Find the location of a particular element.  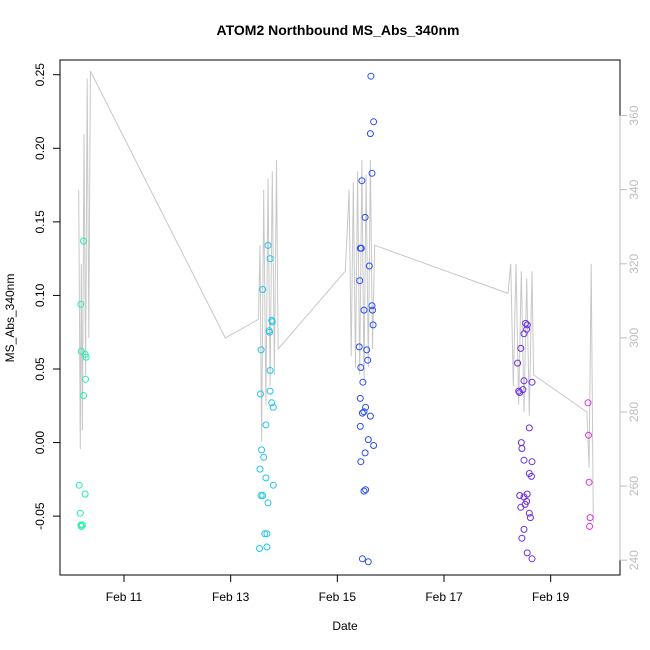

y-tick-label: 0.05 is located at coordinates (40, 369).